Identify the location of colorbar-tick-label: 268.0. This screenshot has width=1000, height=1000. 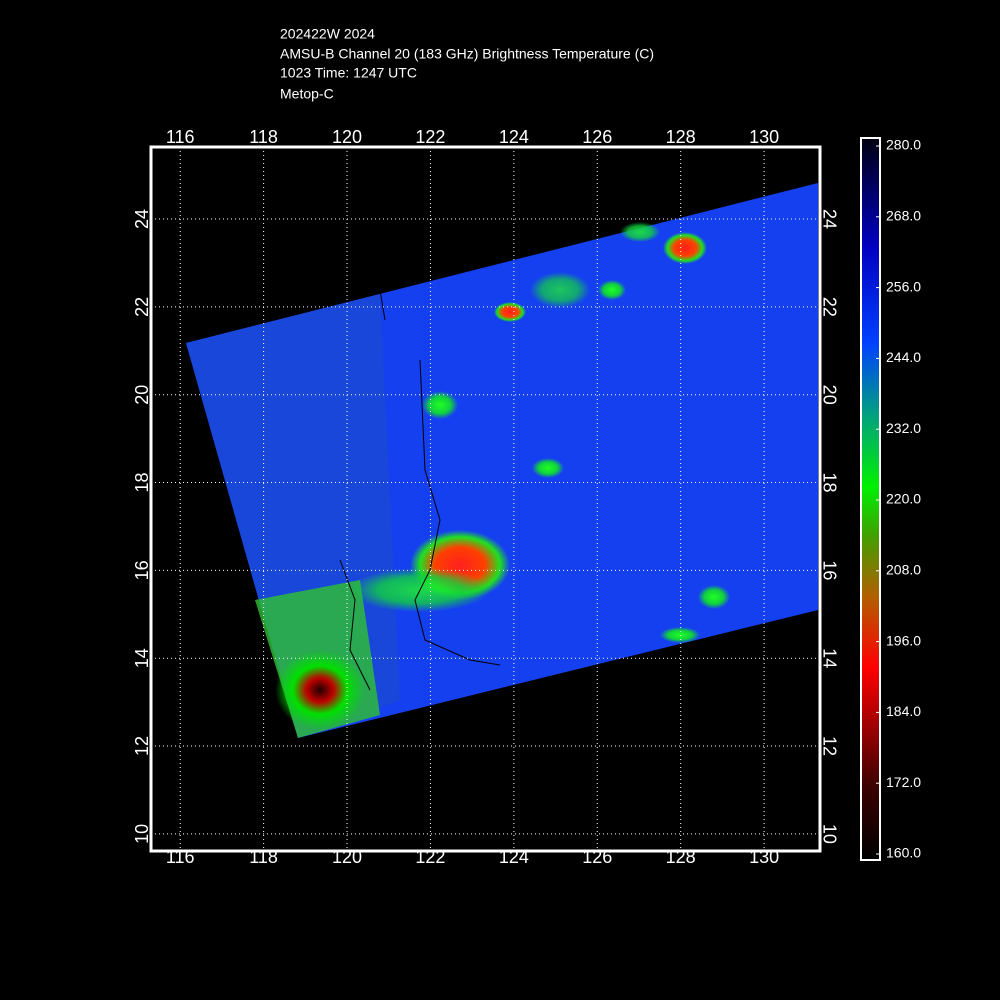
(903, 216).